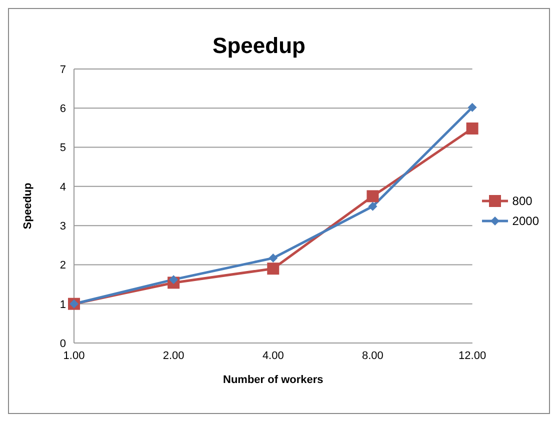 The height and width of the screenshot is (422, 558). I want to click on y-tick-label: 1, so click(63, 304).